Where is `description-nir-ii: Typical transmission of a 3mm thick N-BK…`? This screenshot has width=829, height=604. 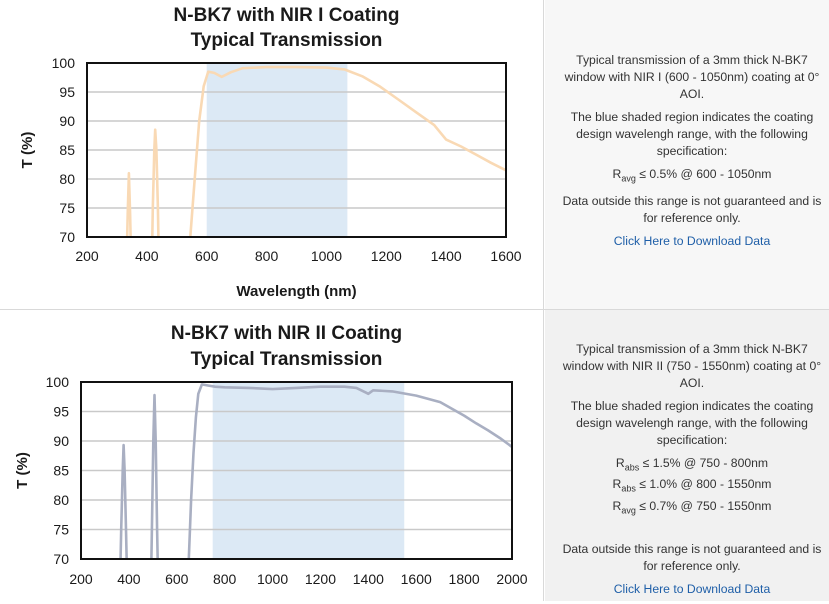 description-nir-ii: Typical transmission of a 3mm thick N-BK… is located at coordinates (692, 472).